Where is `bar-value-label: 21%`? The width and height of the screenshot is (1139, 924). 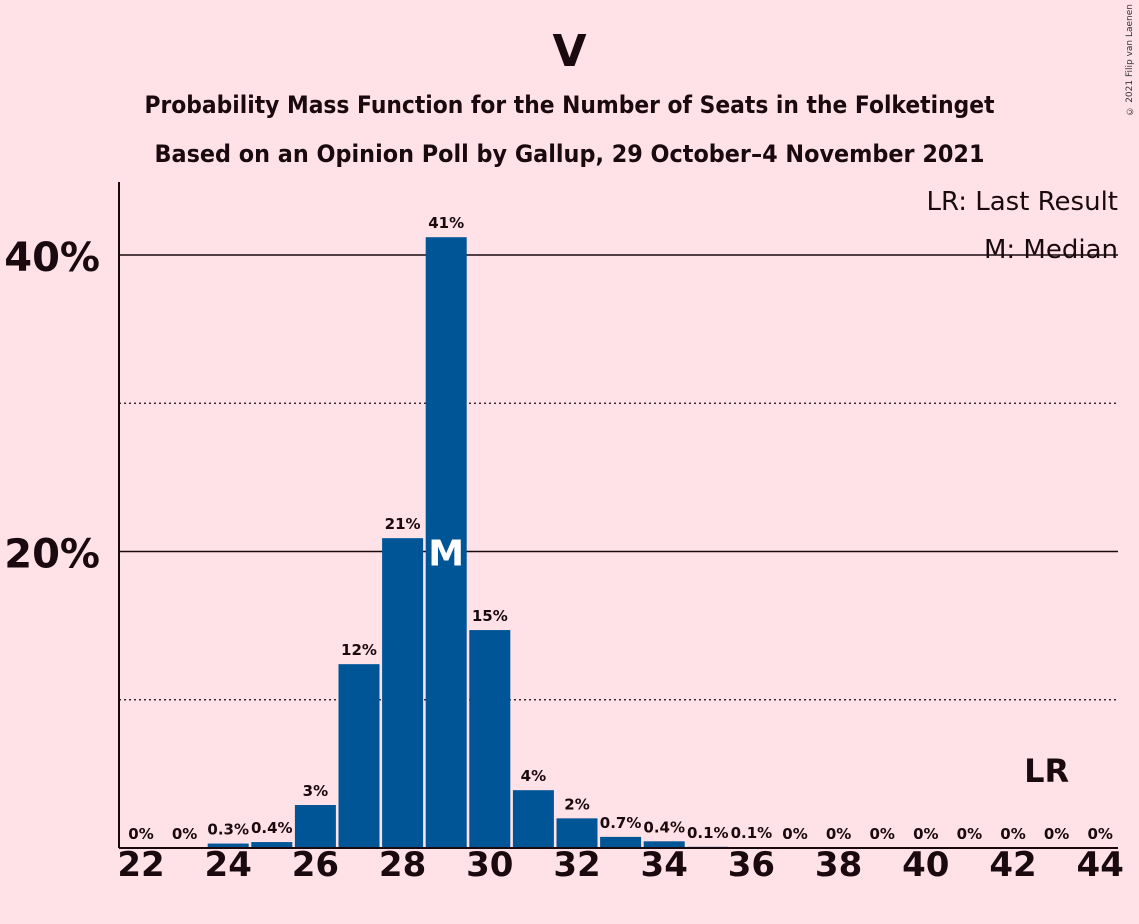
bar-value-label: 21% is located at coordinates (403, 524).